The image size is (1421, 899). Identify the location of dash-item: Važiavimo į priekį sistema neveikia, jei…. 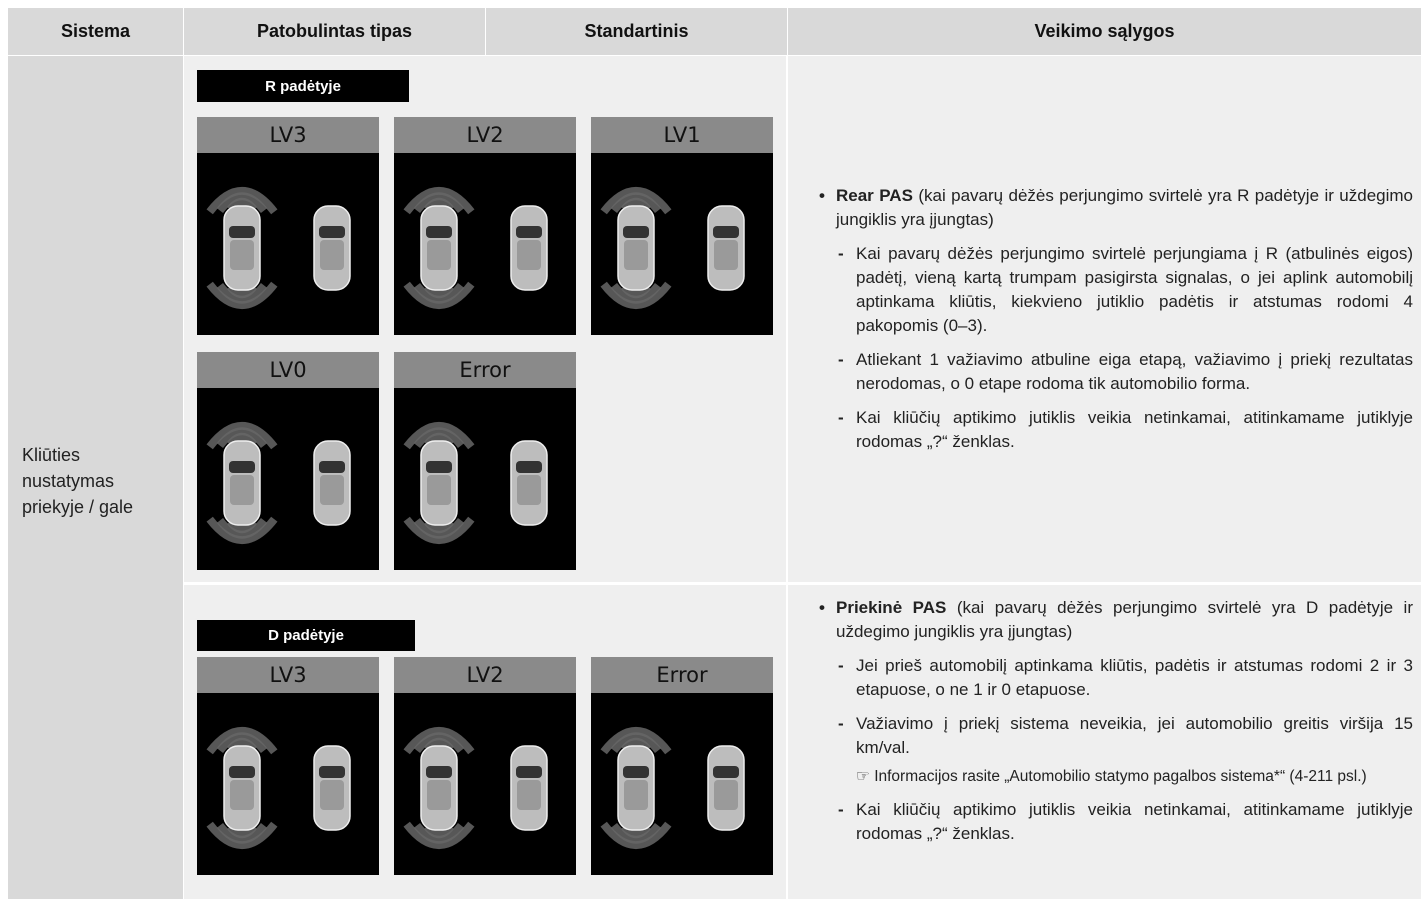
(1109, 736).